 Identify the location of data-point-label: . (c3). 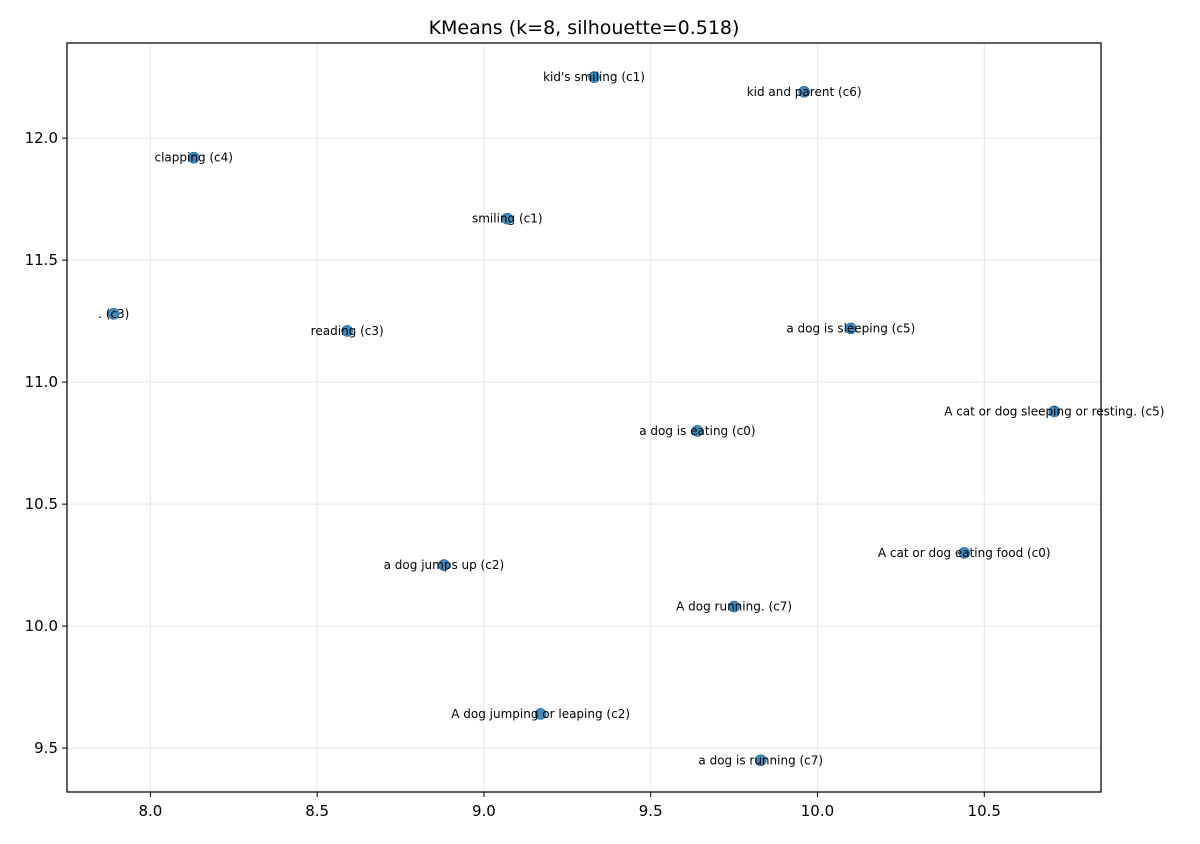
(113, 314).